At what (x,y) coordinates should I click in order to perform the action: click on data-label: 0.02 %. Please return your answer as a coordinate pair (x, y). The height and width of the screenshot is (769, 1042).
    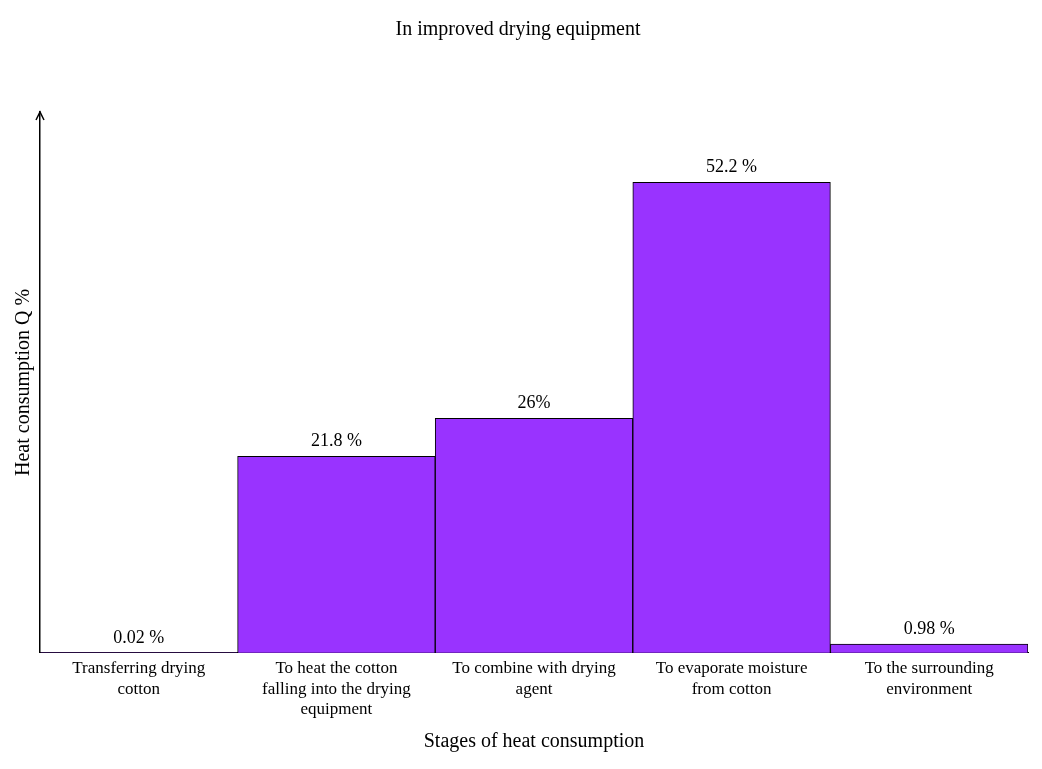
    Looking at the image, I should click on (139, 636).